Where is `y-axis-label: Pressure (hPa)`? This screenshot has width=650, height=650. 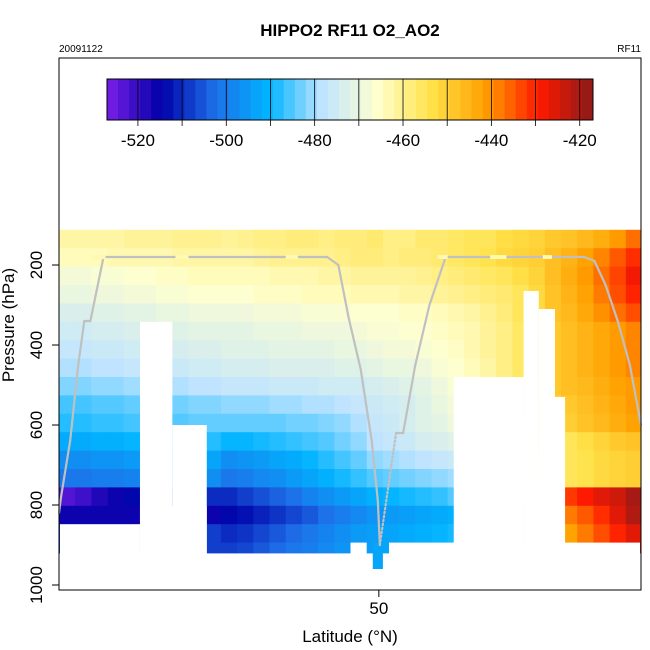
y-axis-label: Pressure (hPa) is located at coordinates (9, 325).